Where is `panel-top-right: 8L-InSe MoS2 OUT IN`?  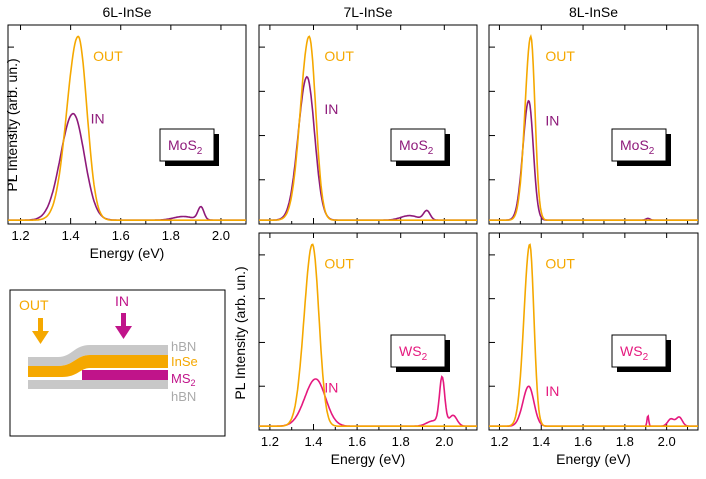 panel-top-right: 8L-InSe MoS2 OUT IN is located at coordinates (593, 114).